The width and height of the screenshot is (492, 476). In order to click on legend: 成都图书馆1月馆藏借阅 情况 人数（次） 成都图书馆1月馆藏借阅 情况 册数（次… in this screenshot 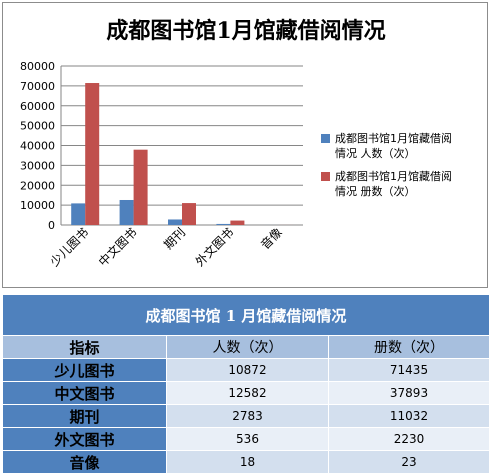, I will do `click(401, 169)`.